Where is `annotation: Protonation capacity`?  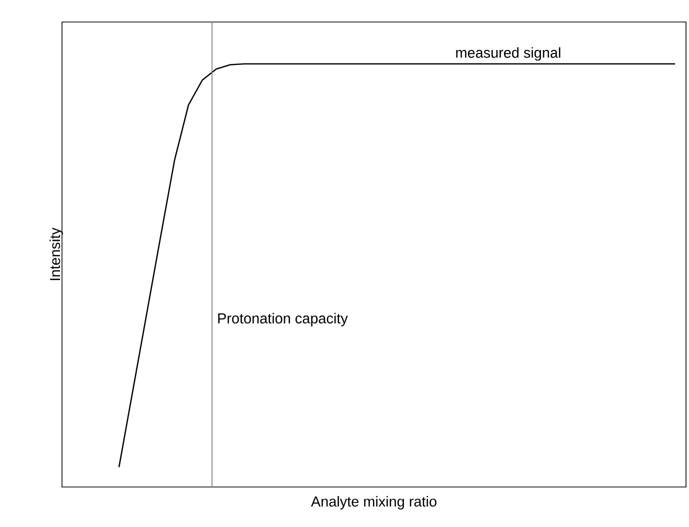
annotation: Protonation capacity is located at coordinates (283, 319).